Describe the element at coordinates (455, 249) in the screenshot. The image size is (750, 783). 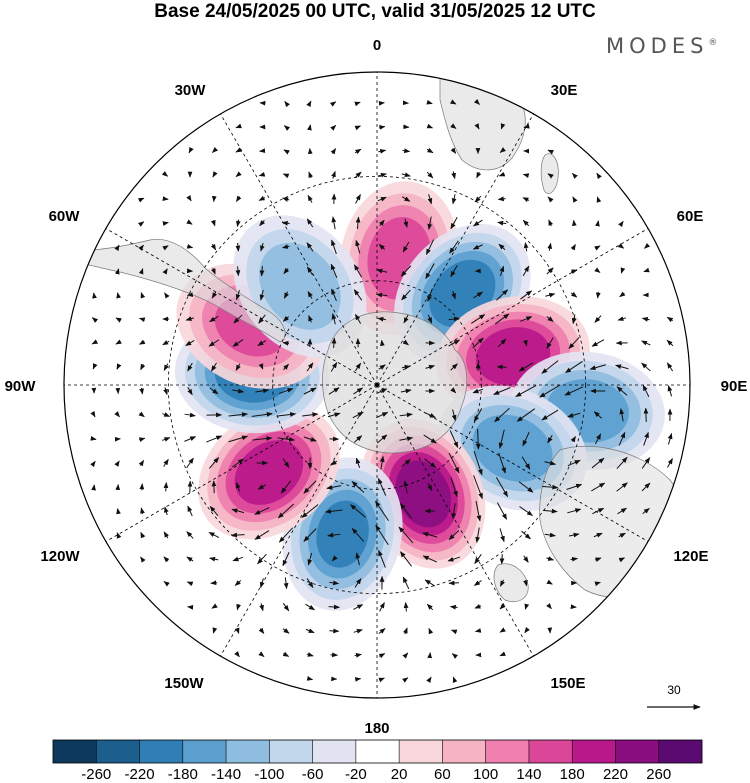
I see `meridian-line` at that location.